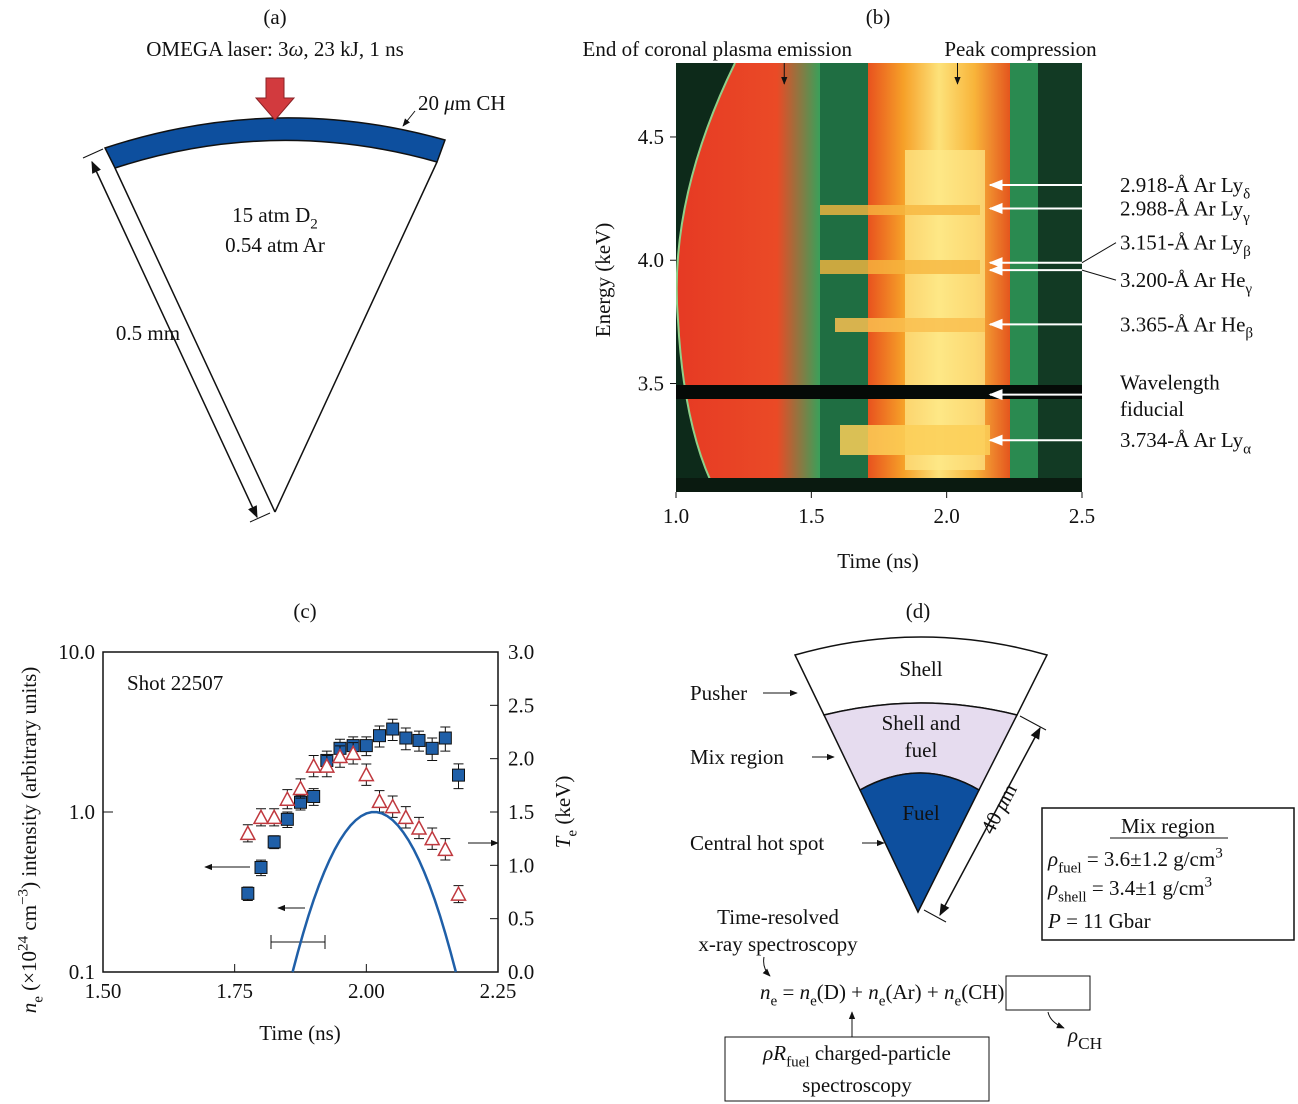  Describe the element at coordinates (1020, 49) in the screenshot. I see `event-label: Peak compression` at that location.